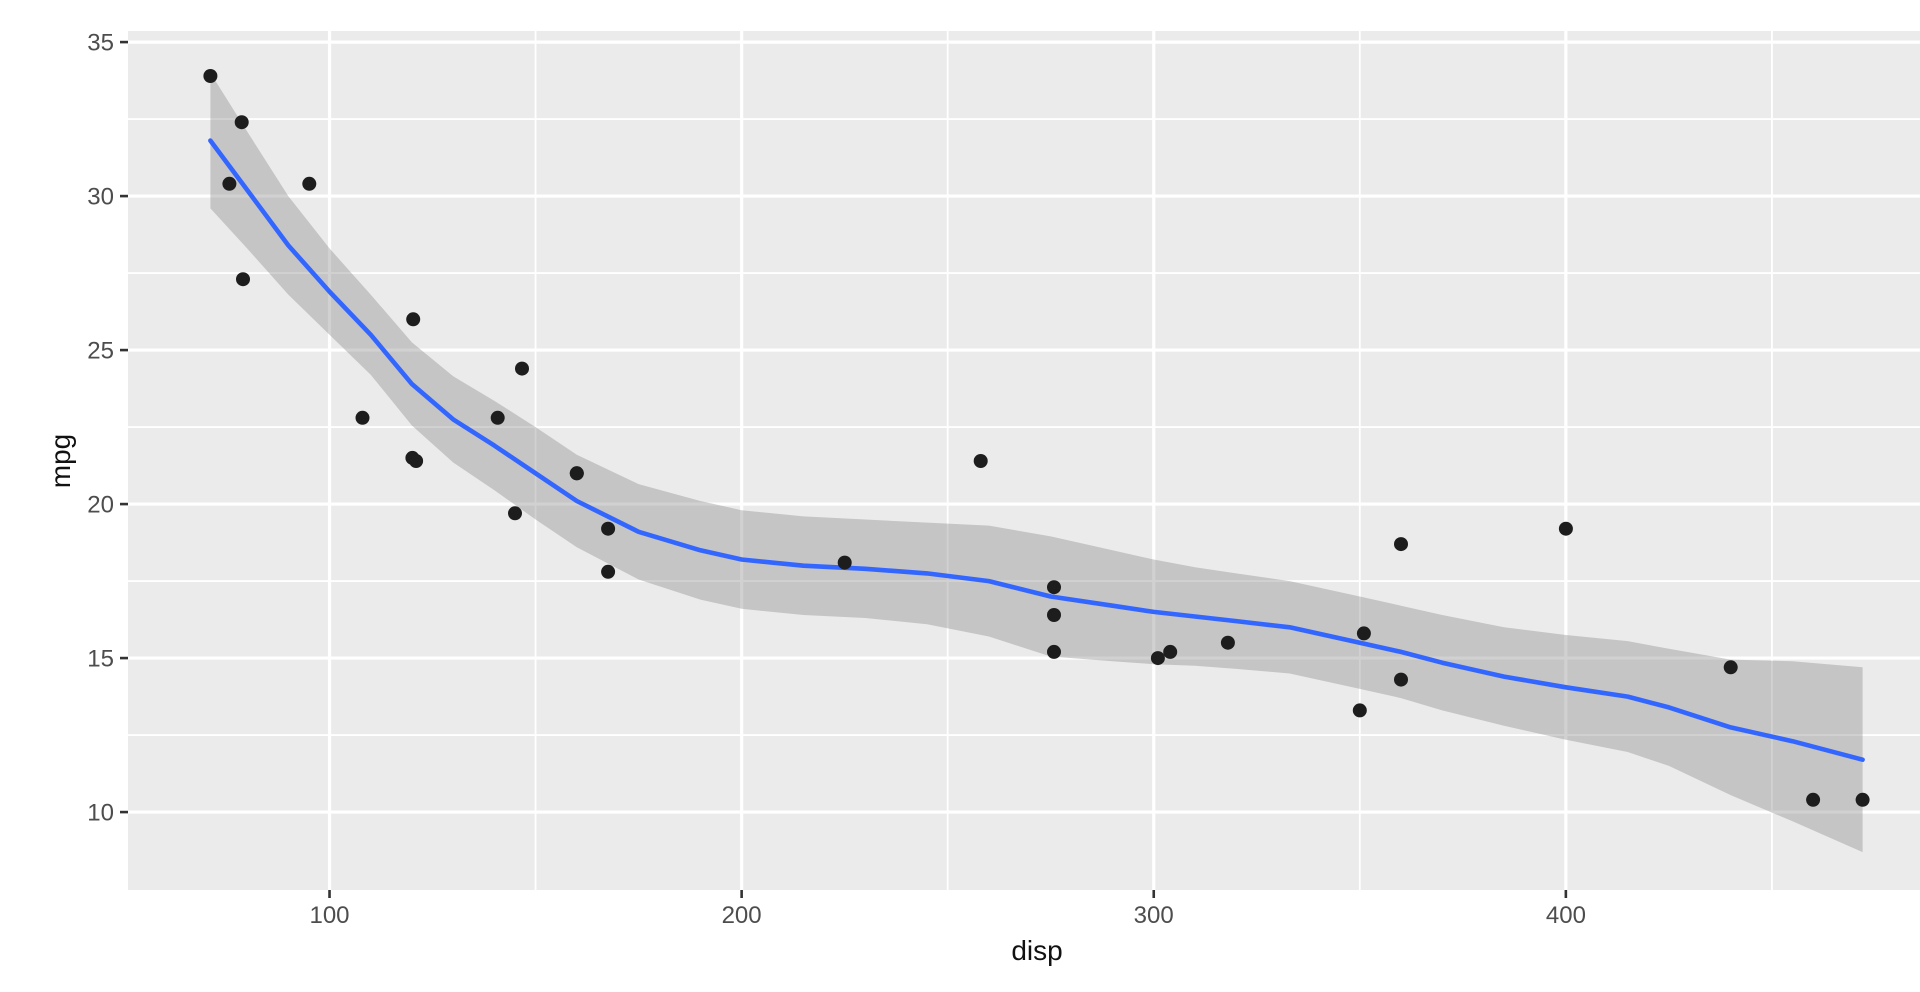  Describe the element at coordinates (329, 915) in the screenshot. I see `x-axis-tick-label: 100` at that location.